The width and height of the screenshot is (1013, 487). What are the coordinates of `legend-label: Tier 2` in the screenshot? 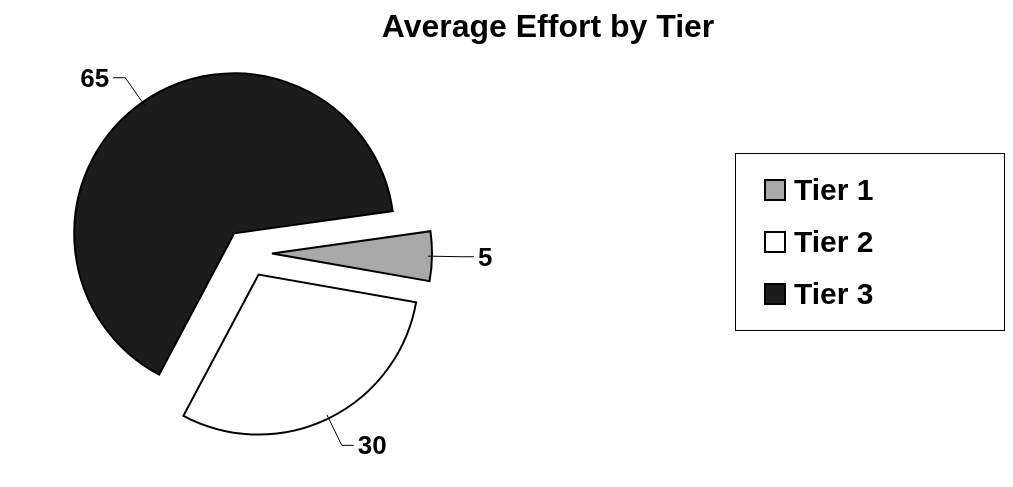 It's located at (834, 242).